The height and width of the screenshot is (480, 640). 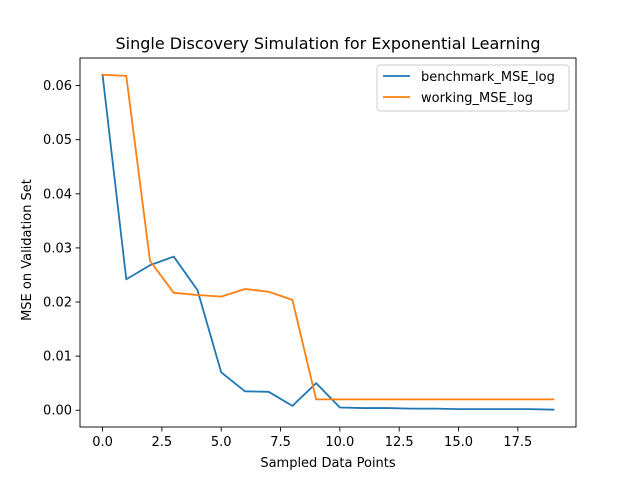 What do you see at coordinates (102, 442) in the screenshot?
I see `x-tick-label: 0.0` at bounding box center [102, 442].